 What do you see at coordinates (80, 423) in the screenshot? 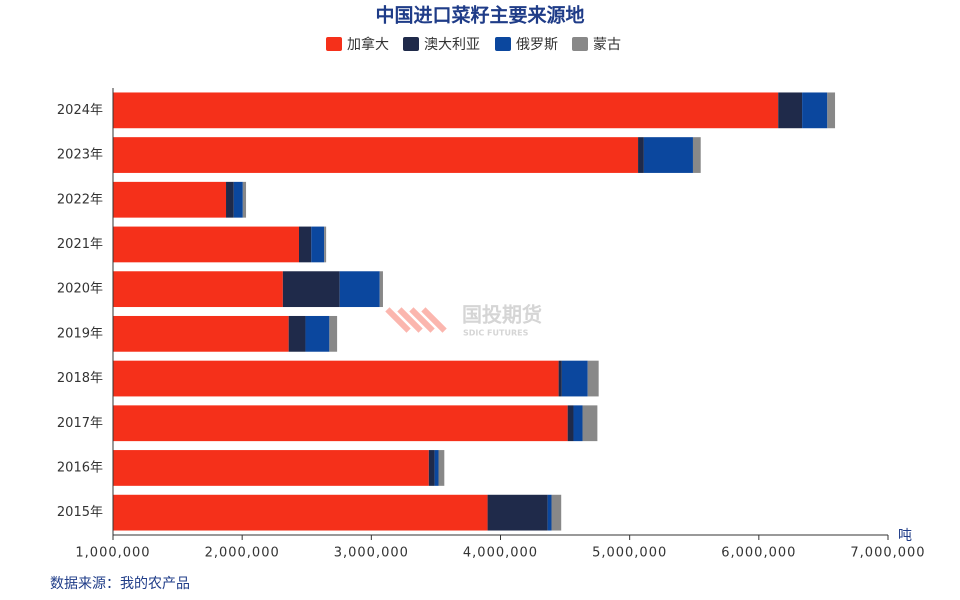
I see `y-tick-label: 2017年` at bounding box center [80, 423].